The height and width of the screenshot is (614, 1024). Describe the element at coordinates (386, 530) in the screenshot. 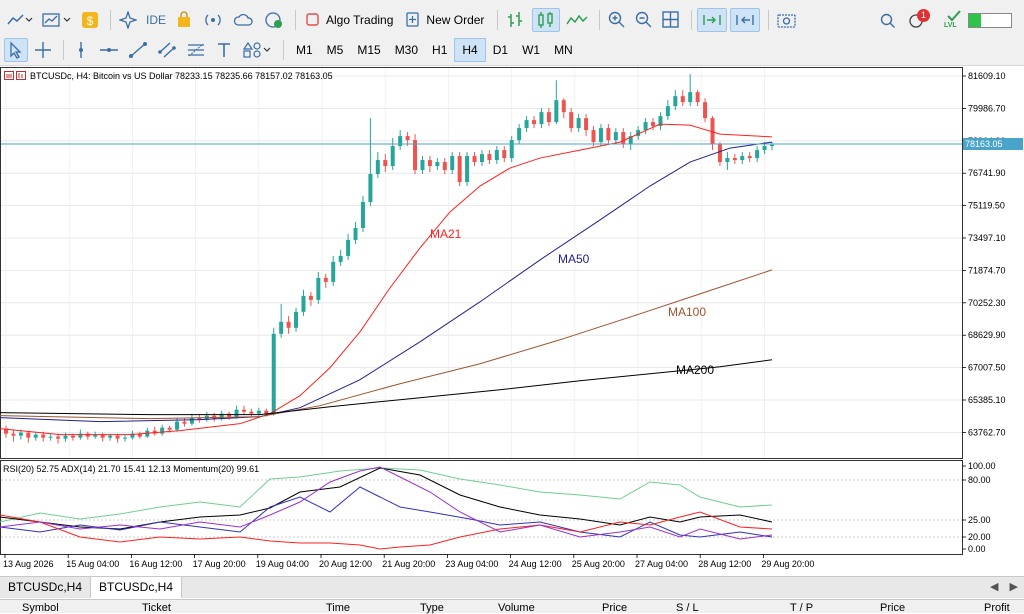

I see `minus-di-line` at that location.